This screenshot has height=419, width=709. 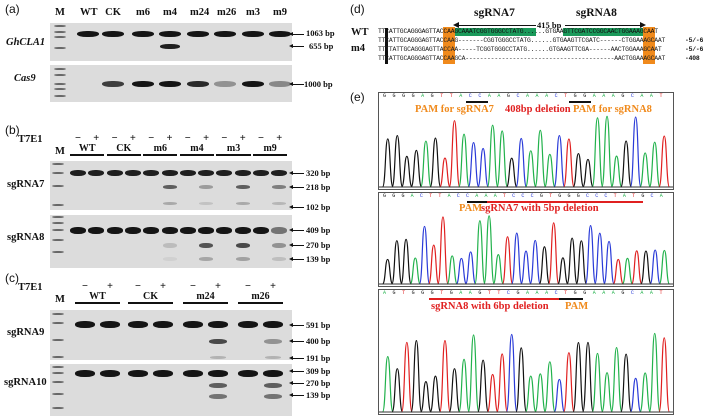 What do you see at coordinates (26, 184) in the screenshot?
I see `gel-label-sgrna7: sgRNA7` at bounding box center [26, 184].